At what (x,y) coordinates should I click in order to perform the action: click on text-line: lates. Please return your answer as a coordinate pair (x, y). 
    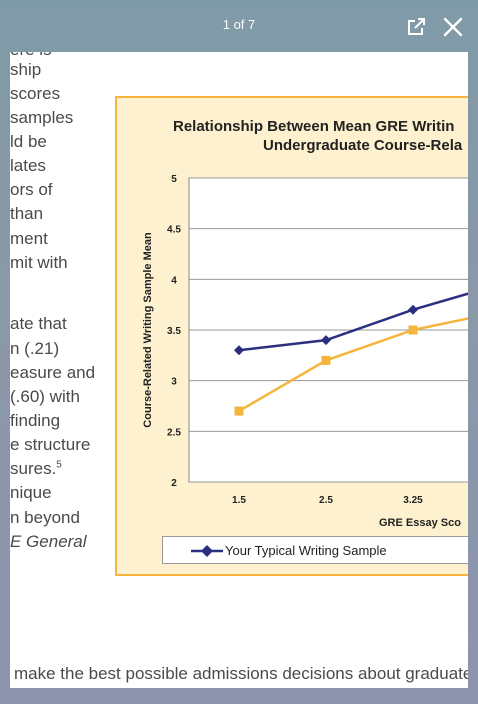
    Looking at the image, I should click on (28, 165).